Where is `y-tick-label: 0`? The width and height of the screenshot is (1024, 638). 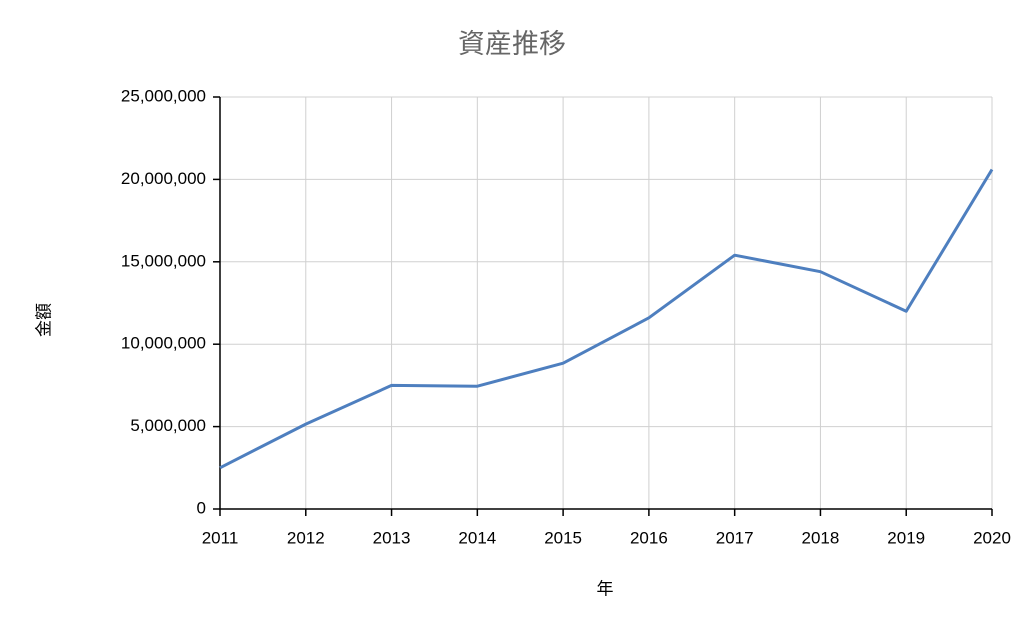
y-tick-label: 0 is located at coordinates (201, 507).